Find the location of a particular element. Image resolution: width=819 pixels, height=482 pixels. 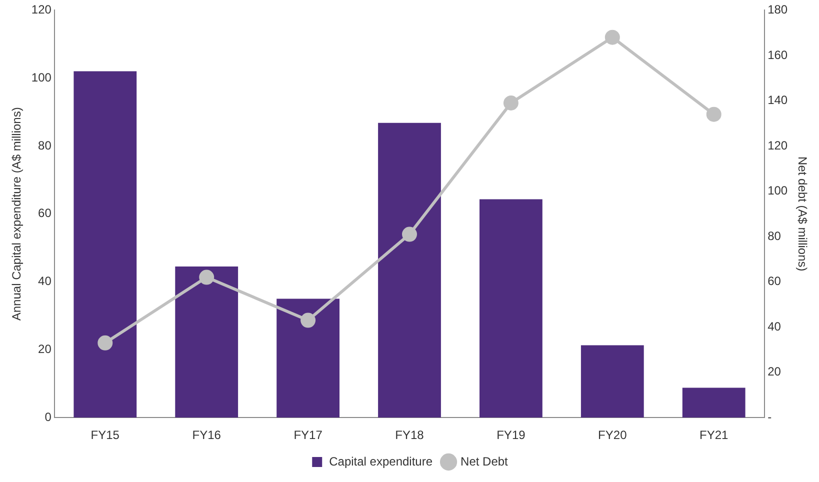

y-tick-label: 20 is located at coordinates (45, 349).